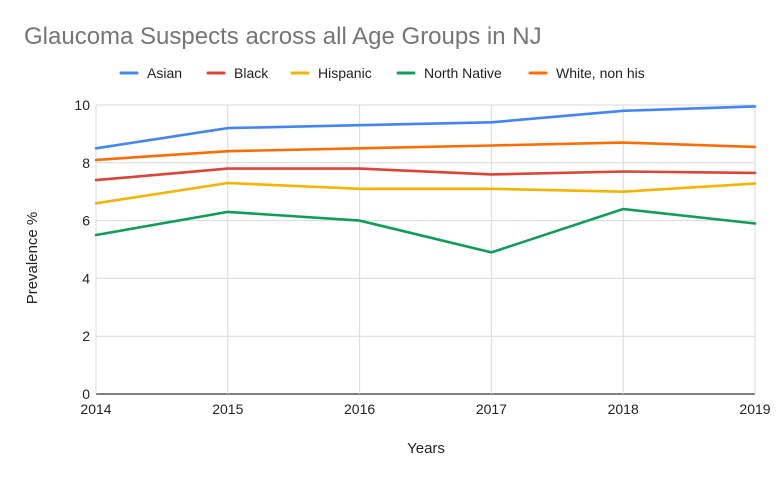  Describe the element at coordinates (86, 221) in the screenshot. I see `y-tick-label: 6` at that location.